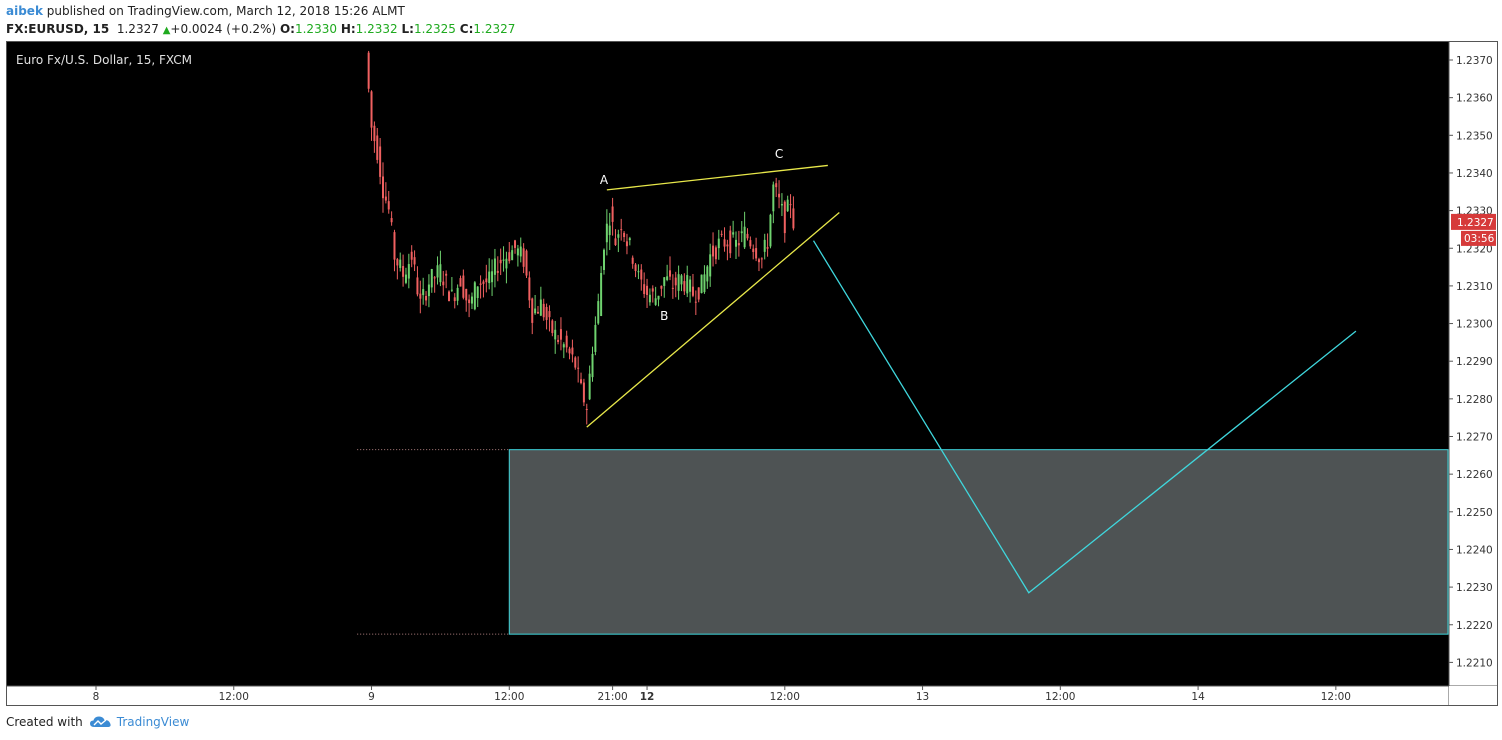 Image resolution: width=1502 pixels, height=740 pixels. I want to click on y-tick-label: 1.2270, so click(1474, 438).